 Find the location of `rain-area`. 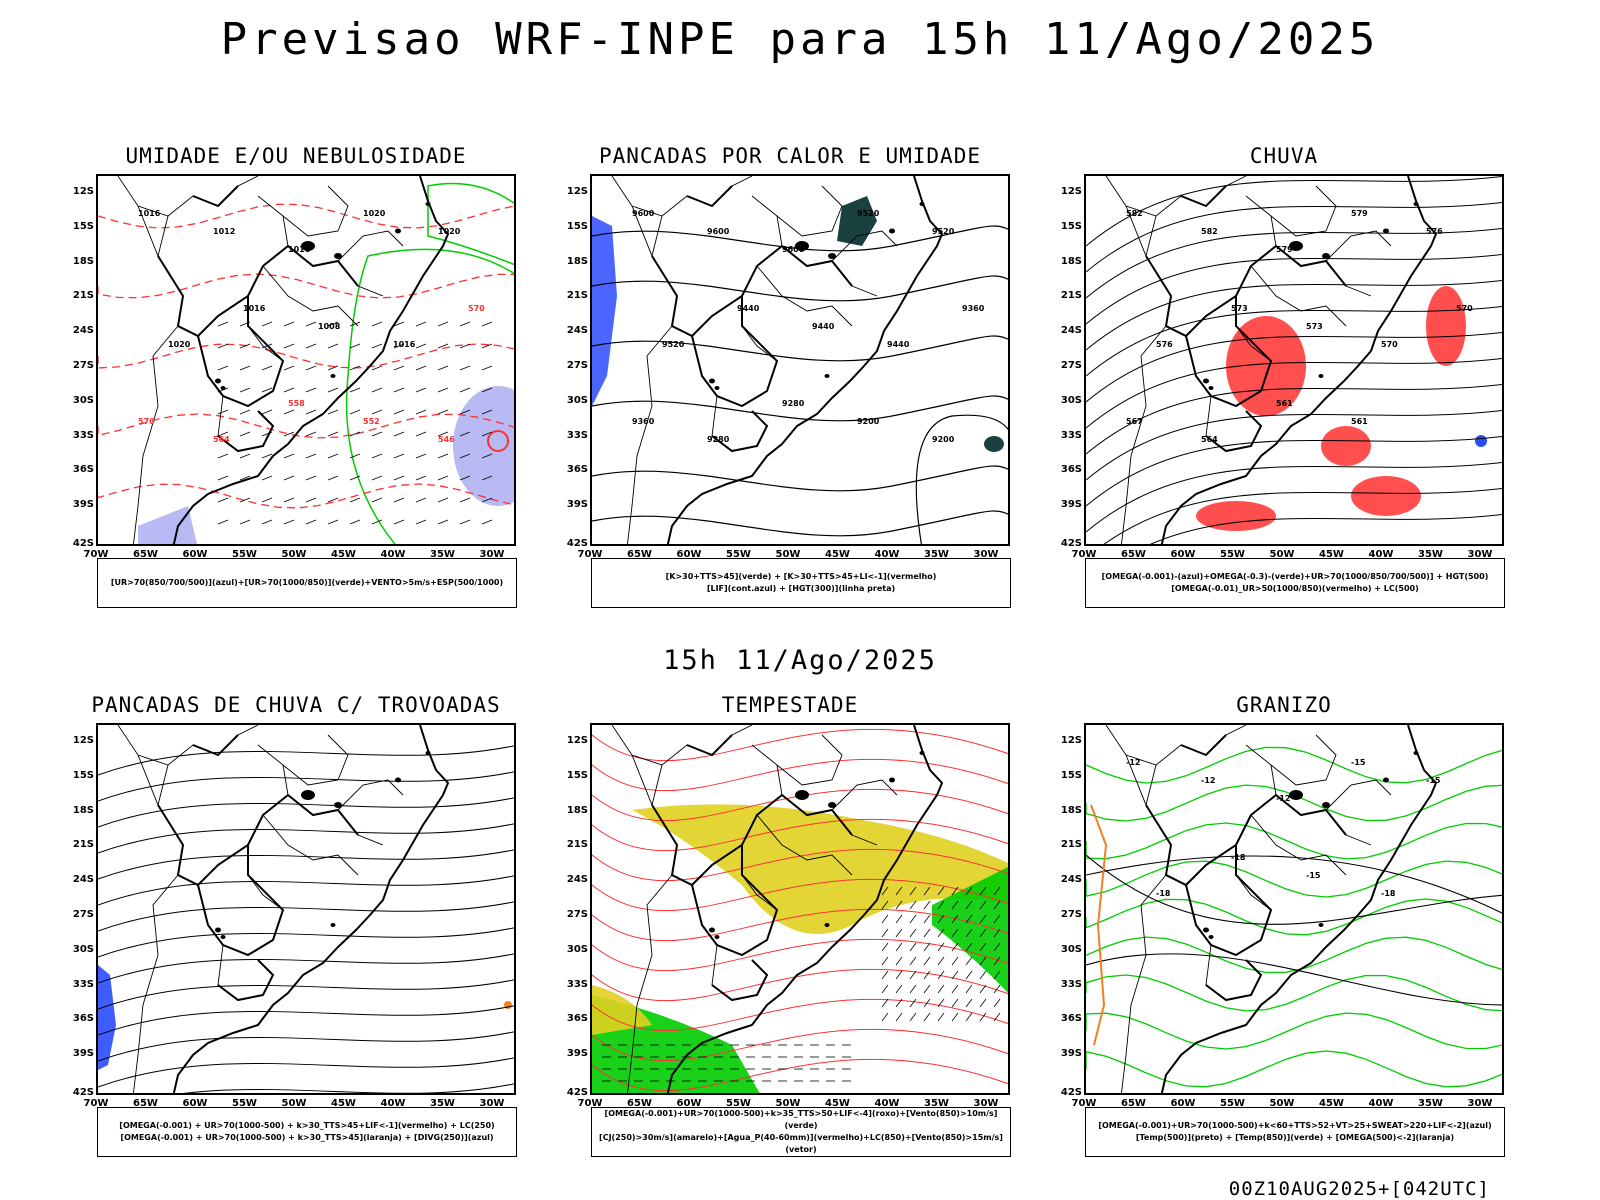

rain-area is located at coordinates (1346, 446).